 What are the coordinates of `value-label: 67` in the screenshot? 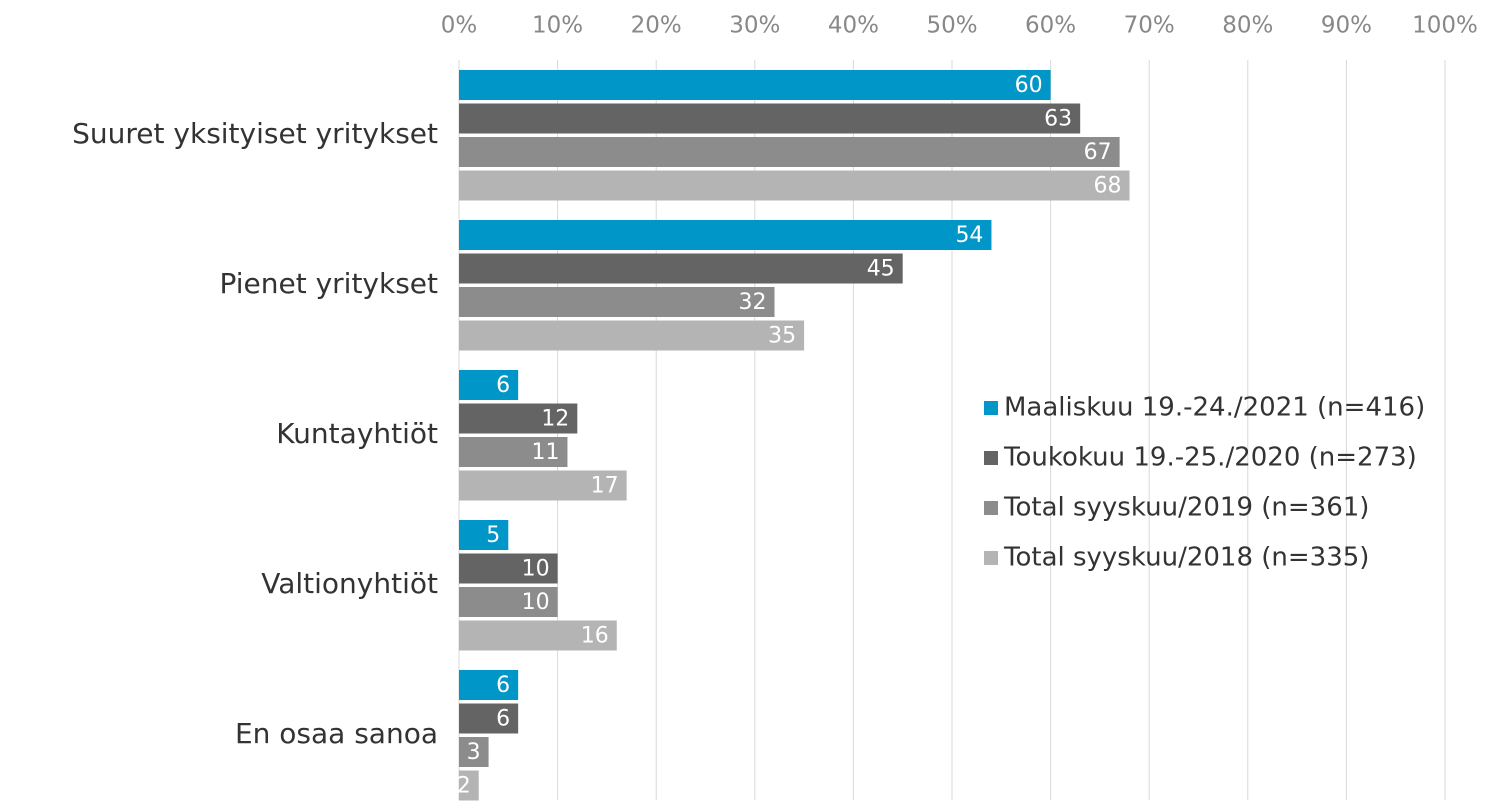 It's located at (1098, 152).